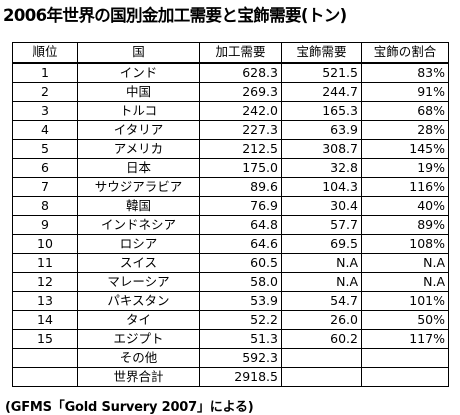 The image size is (460, 415). What do you see at coordinates (321, 225) in the screenshot?
I see `jewelry-cell: 57.7` at bounding box center [321, 225].